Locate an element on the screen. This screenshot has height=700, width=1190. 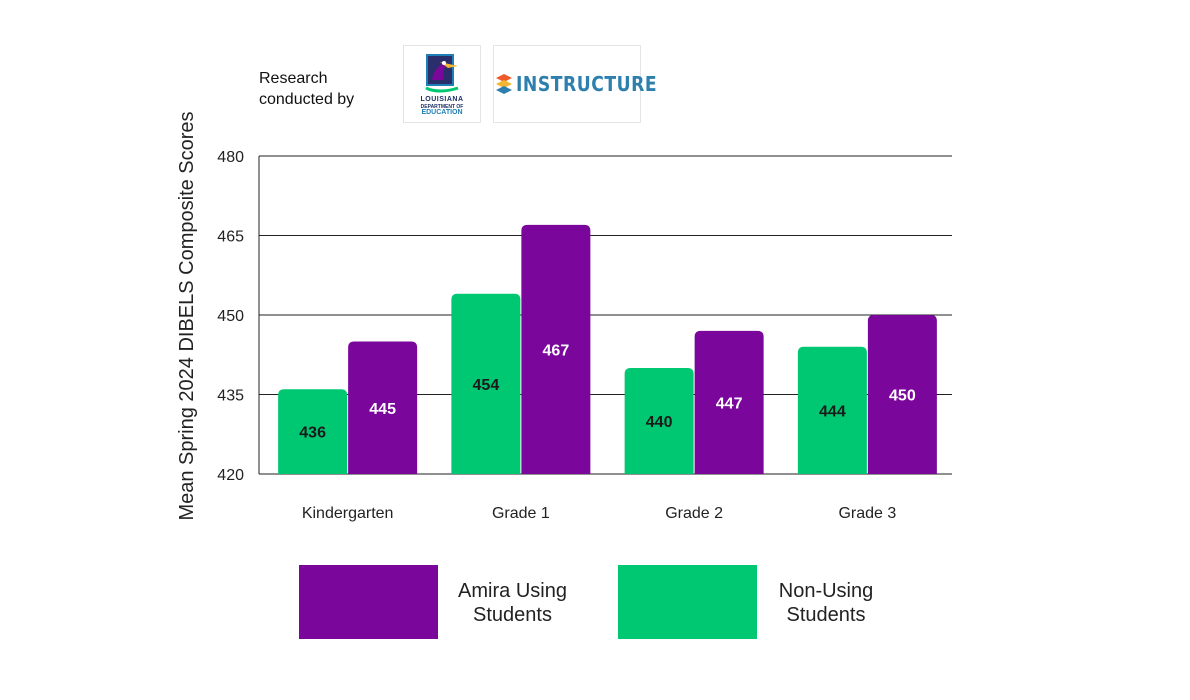
x-category-label: Grade 2 is located at coordinates (694, 513).